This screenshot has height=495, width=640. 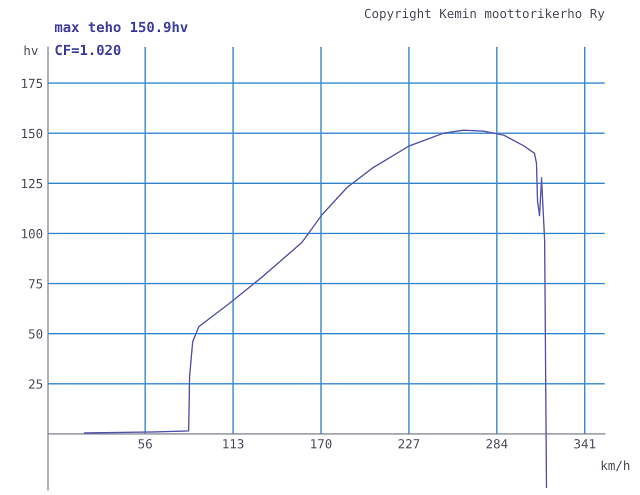 What do you see at coordinates (121, 26) in the screenshot?
I see `chart-title: max teho 150.9hv` at bounding box center [121, 26].